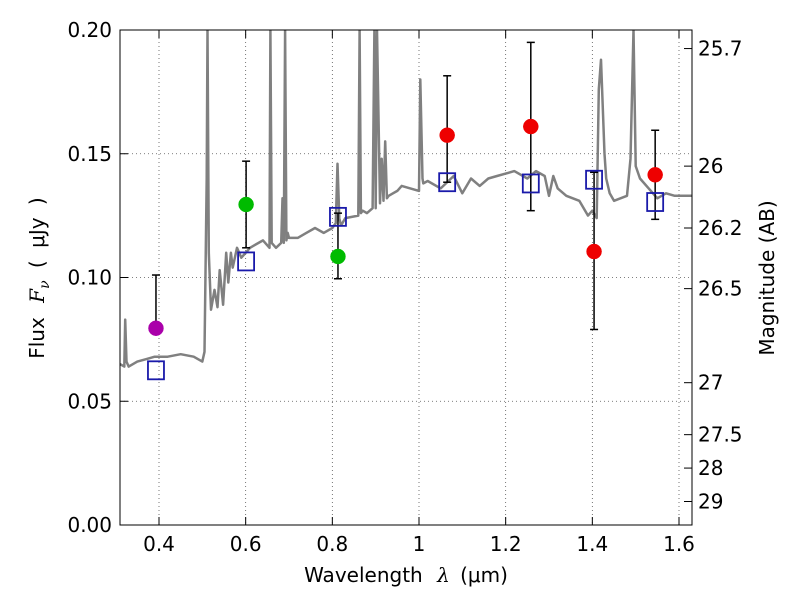  What do you see at coordinates (720, 289) in the screenshot?
I see `mag-tick-label: 26.5` at bounding box center [720, 289].